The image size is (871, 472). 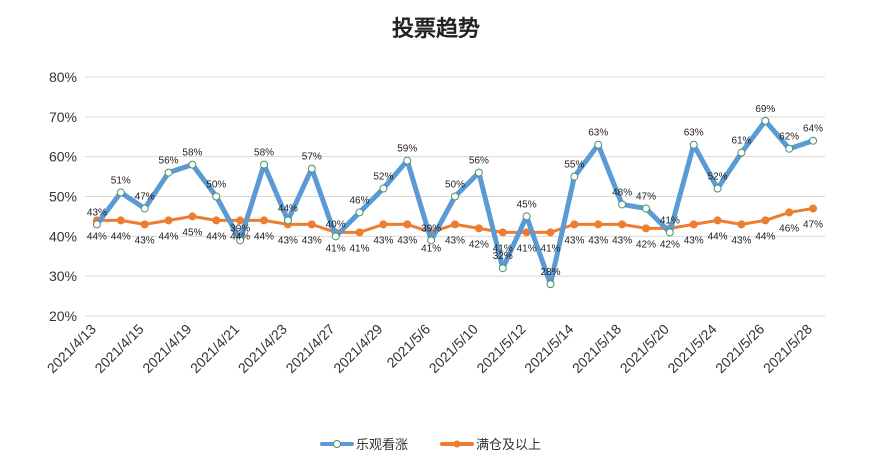 I want to click on data-label-optimistic: 50%, so click(x=216, y=185).